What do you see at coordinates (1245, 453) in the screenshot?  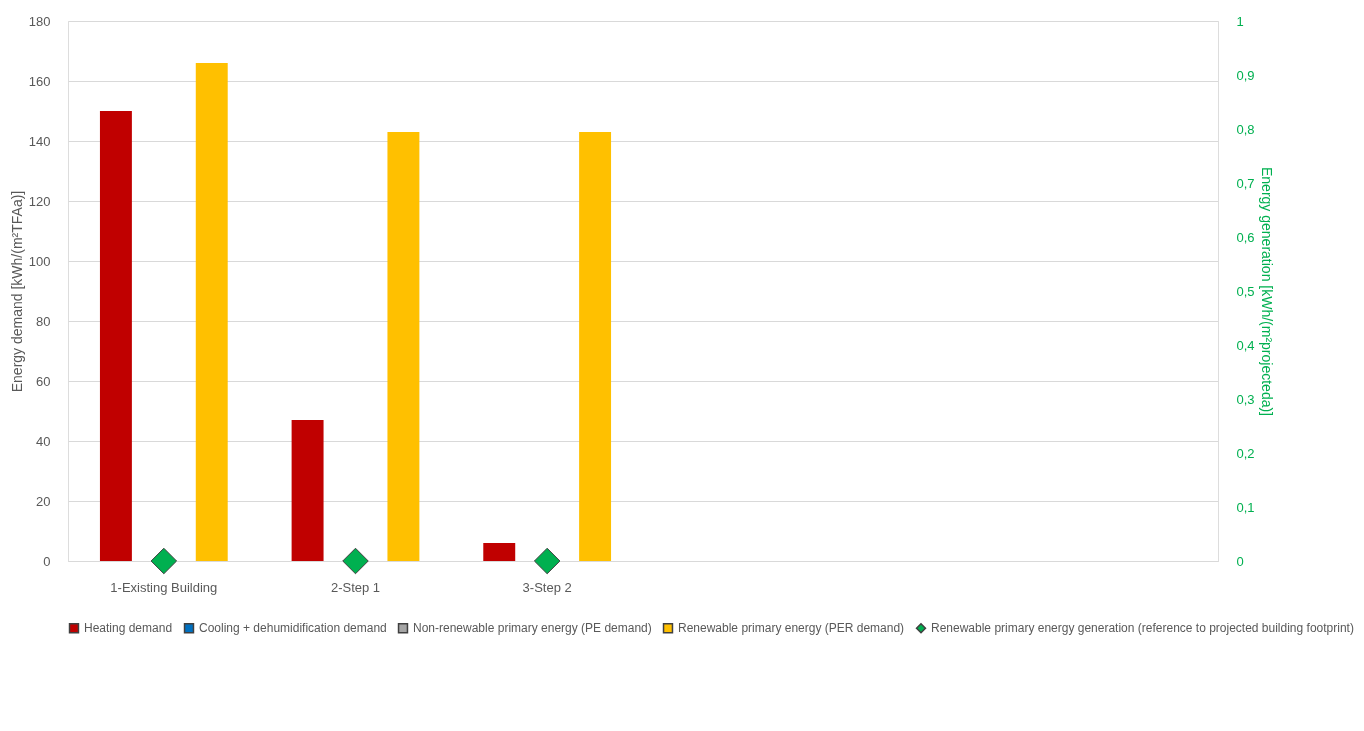 I see `y2-tick-label: 0,2` at bounding box center [1245, 453].